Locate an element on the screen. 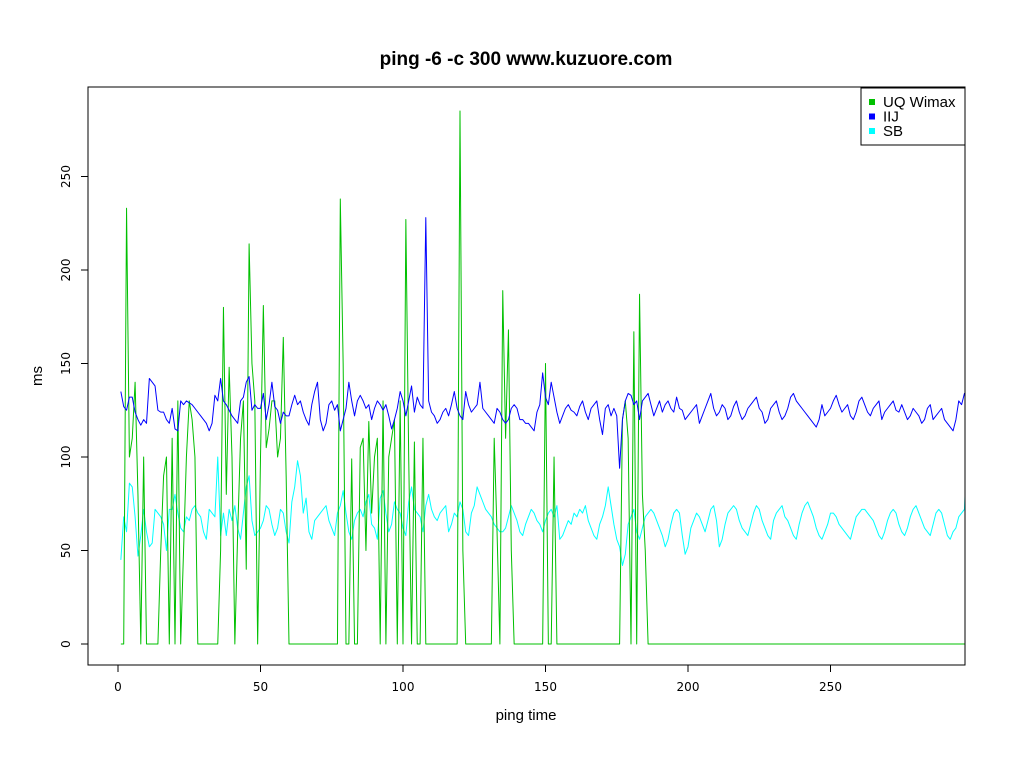 The image size is (1024, 768). y-axis-label: ms is located at coordinates (37, 376).